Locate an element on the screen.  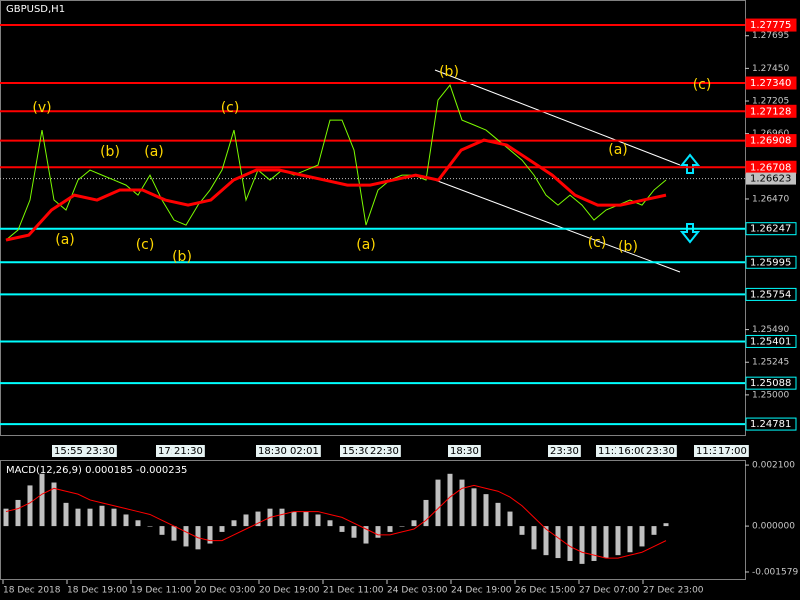
channel-lower is located at coordinates (557, 226).